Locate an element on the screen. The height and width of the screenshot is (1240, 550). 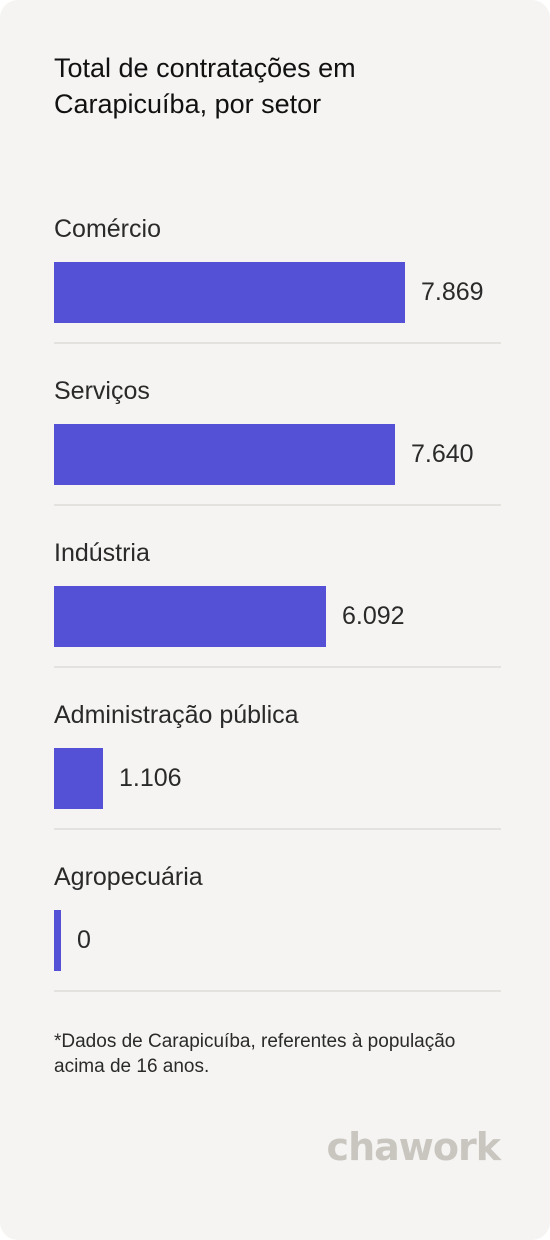
category-label: Serviços is located at coordinates (102, 391).